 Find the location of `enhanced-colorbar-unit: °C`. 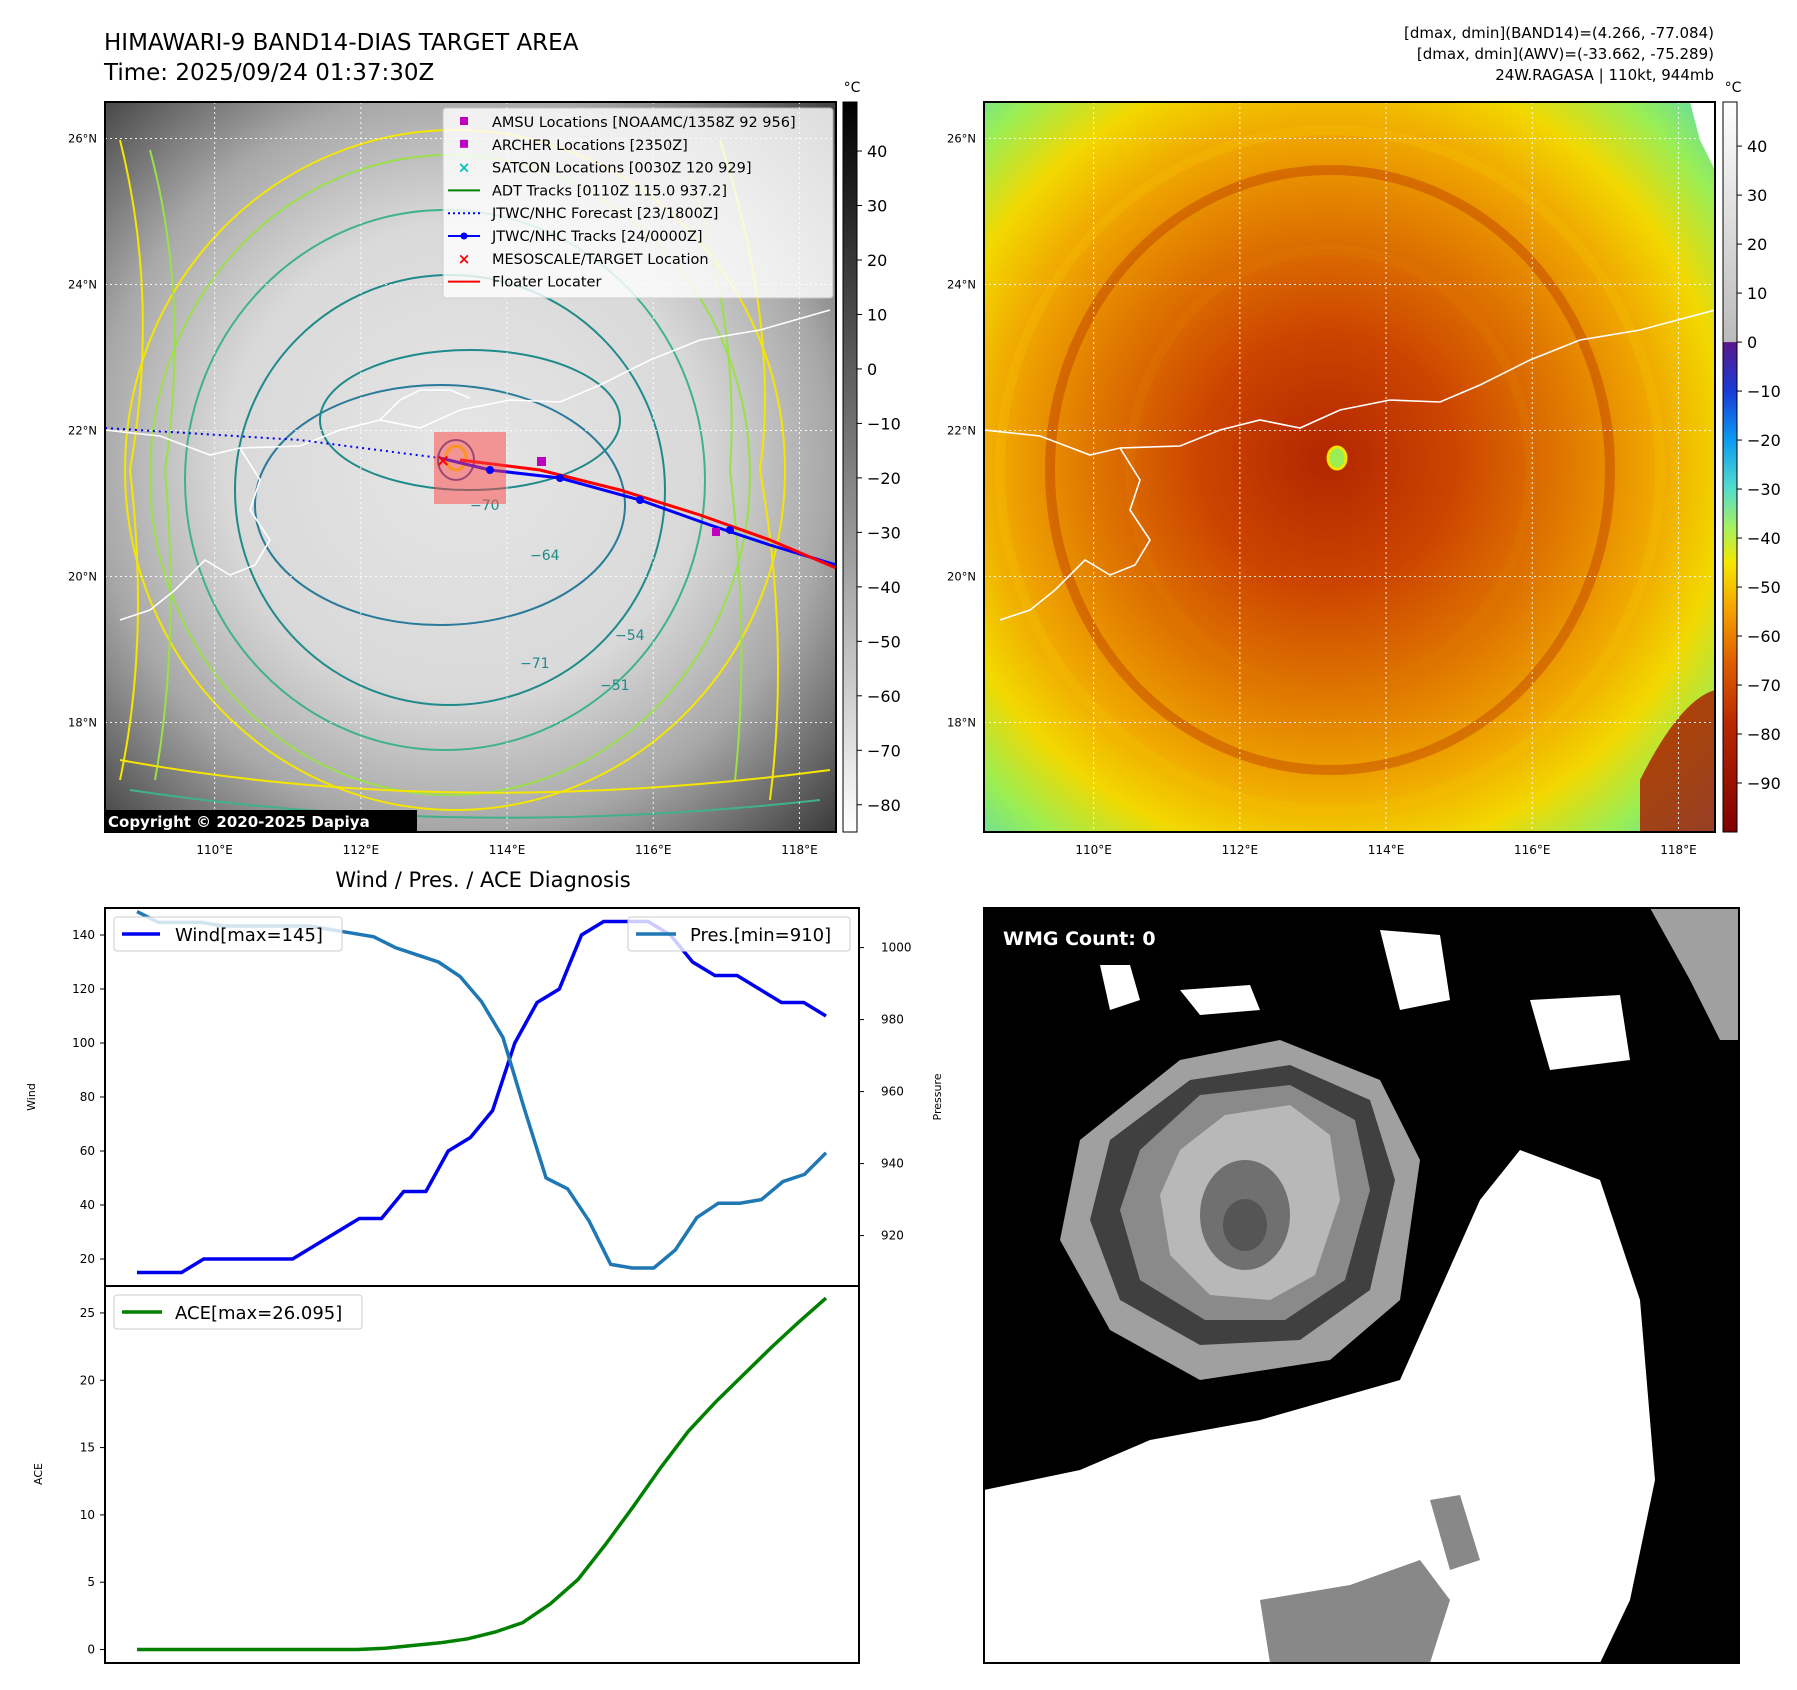

enhanced-colorbar-unit: °C is located at coordinates (1733, 88).